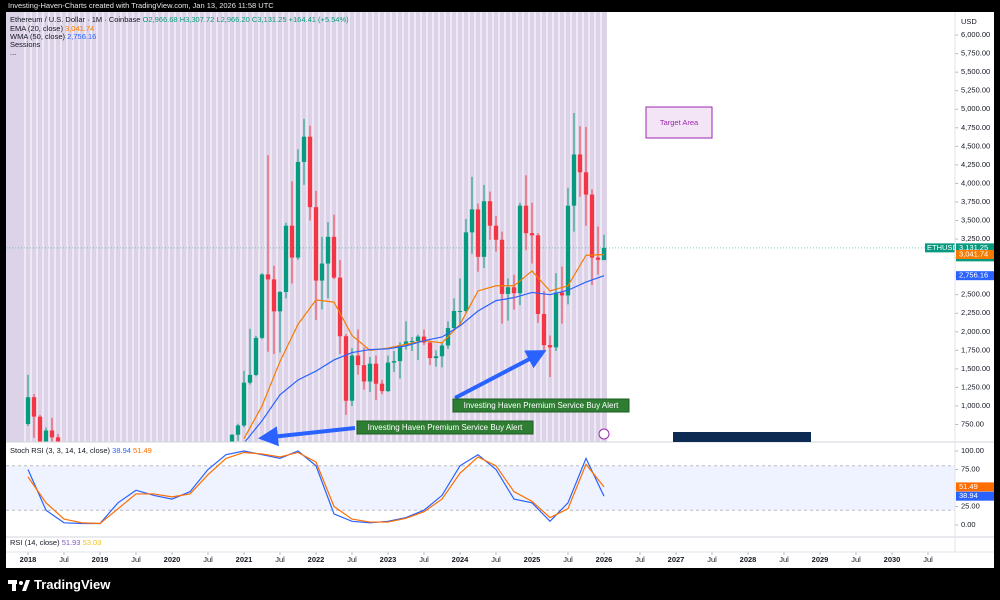  I want to click on x-tick-label: 2023, so click(388, 559).